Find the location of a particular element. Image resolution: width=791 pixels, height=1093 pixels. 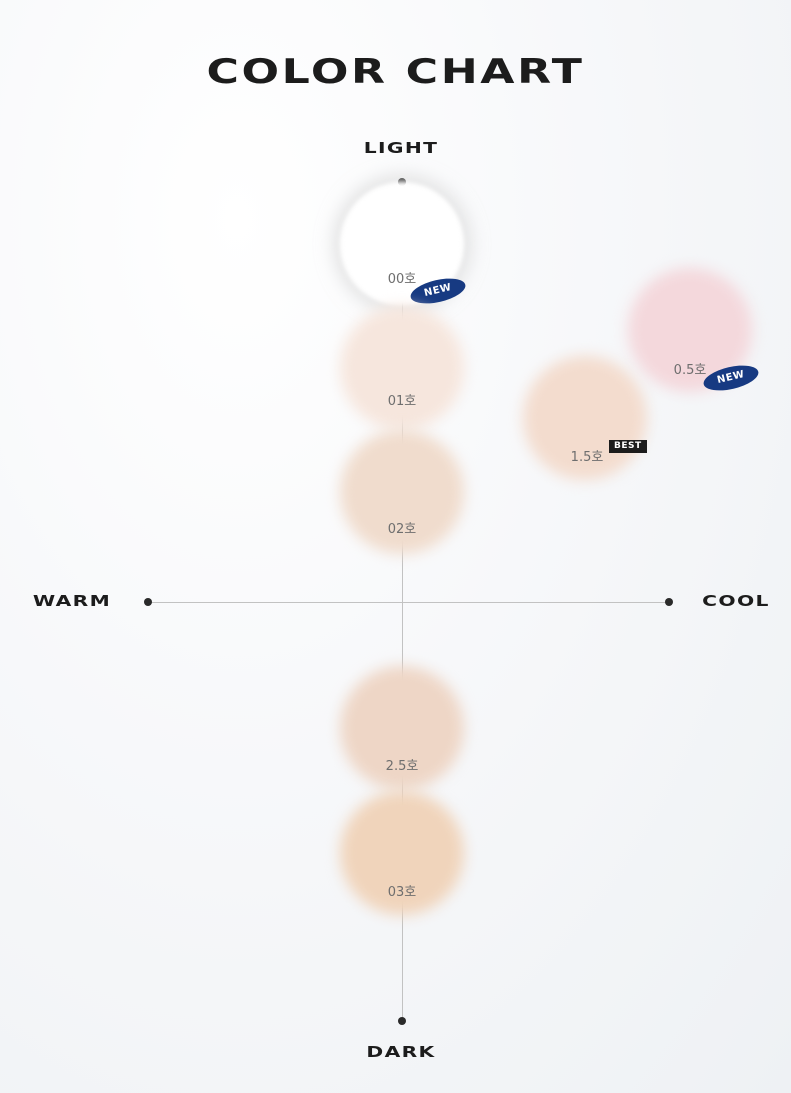

axis-label-light: LIGHT is located at coordinates (401, 148).